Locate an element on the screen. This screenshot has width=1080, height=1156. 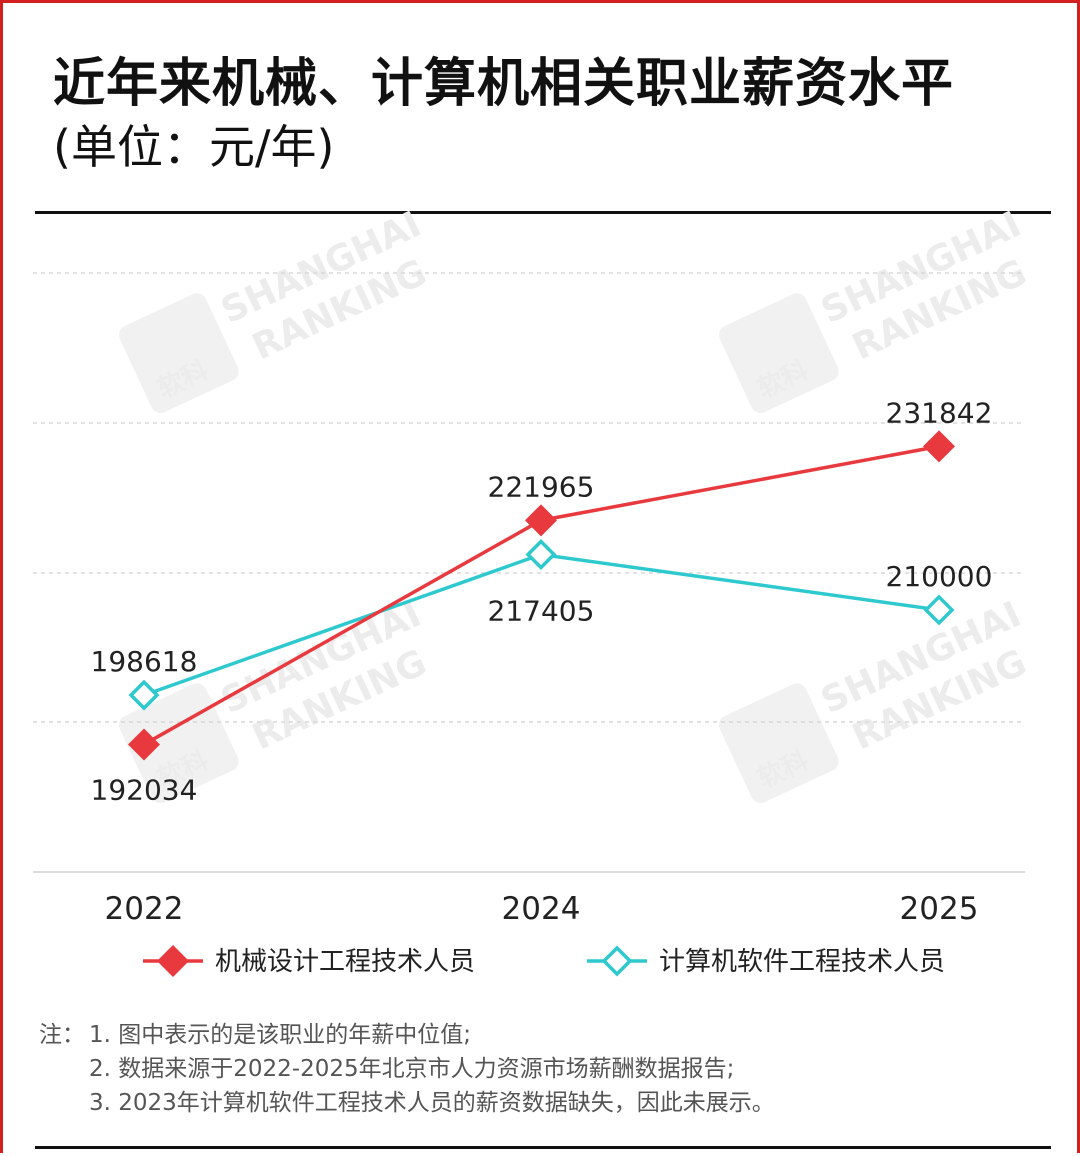
x-tick-label: 2022 is located at coordinates (144, 909).